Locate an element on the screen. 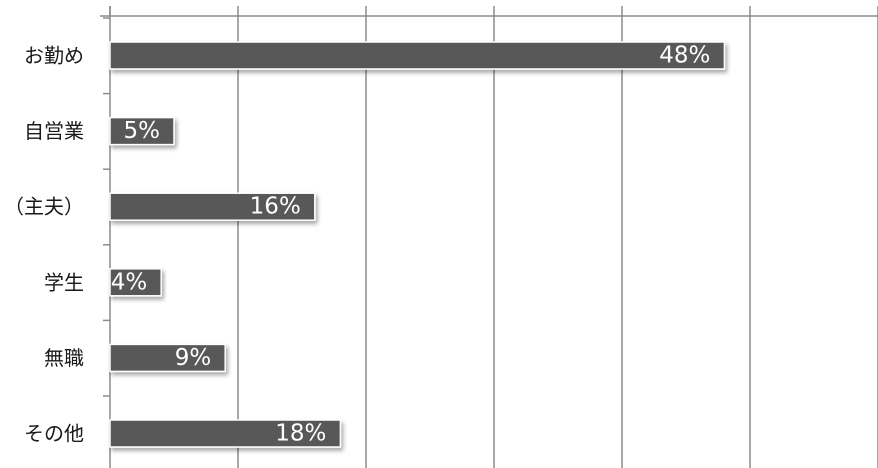 The width and height of the screenshot is (878, 468). category-label-4: 無職 is located at coordinates (64, 358).